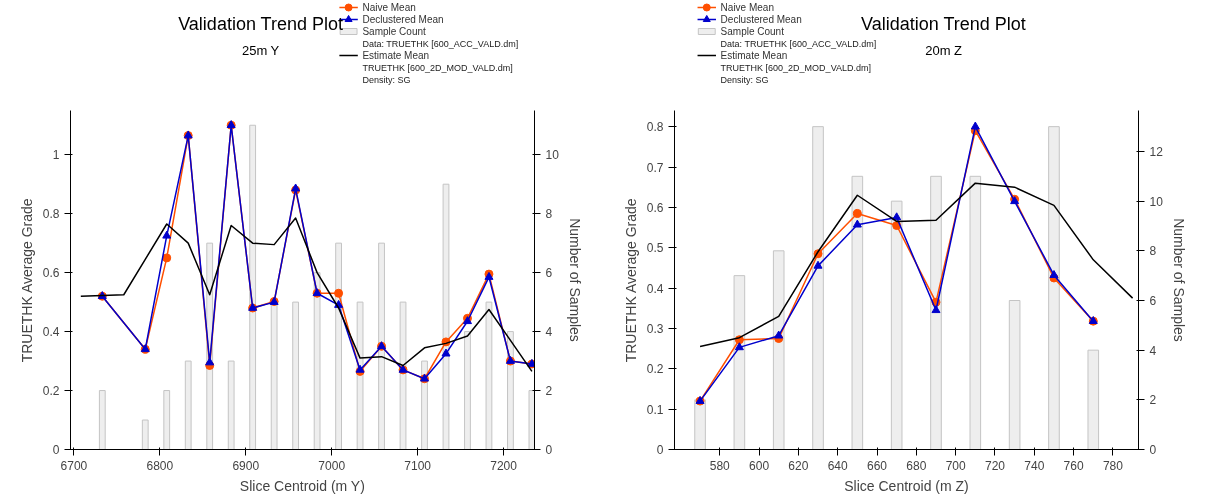 The width and height of the screenshot is (1208, 504). What do you see at coordinates (995, 465) in the screenshot?
I see `x-tick-label: 720` at bounding box center [995, 465].